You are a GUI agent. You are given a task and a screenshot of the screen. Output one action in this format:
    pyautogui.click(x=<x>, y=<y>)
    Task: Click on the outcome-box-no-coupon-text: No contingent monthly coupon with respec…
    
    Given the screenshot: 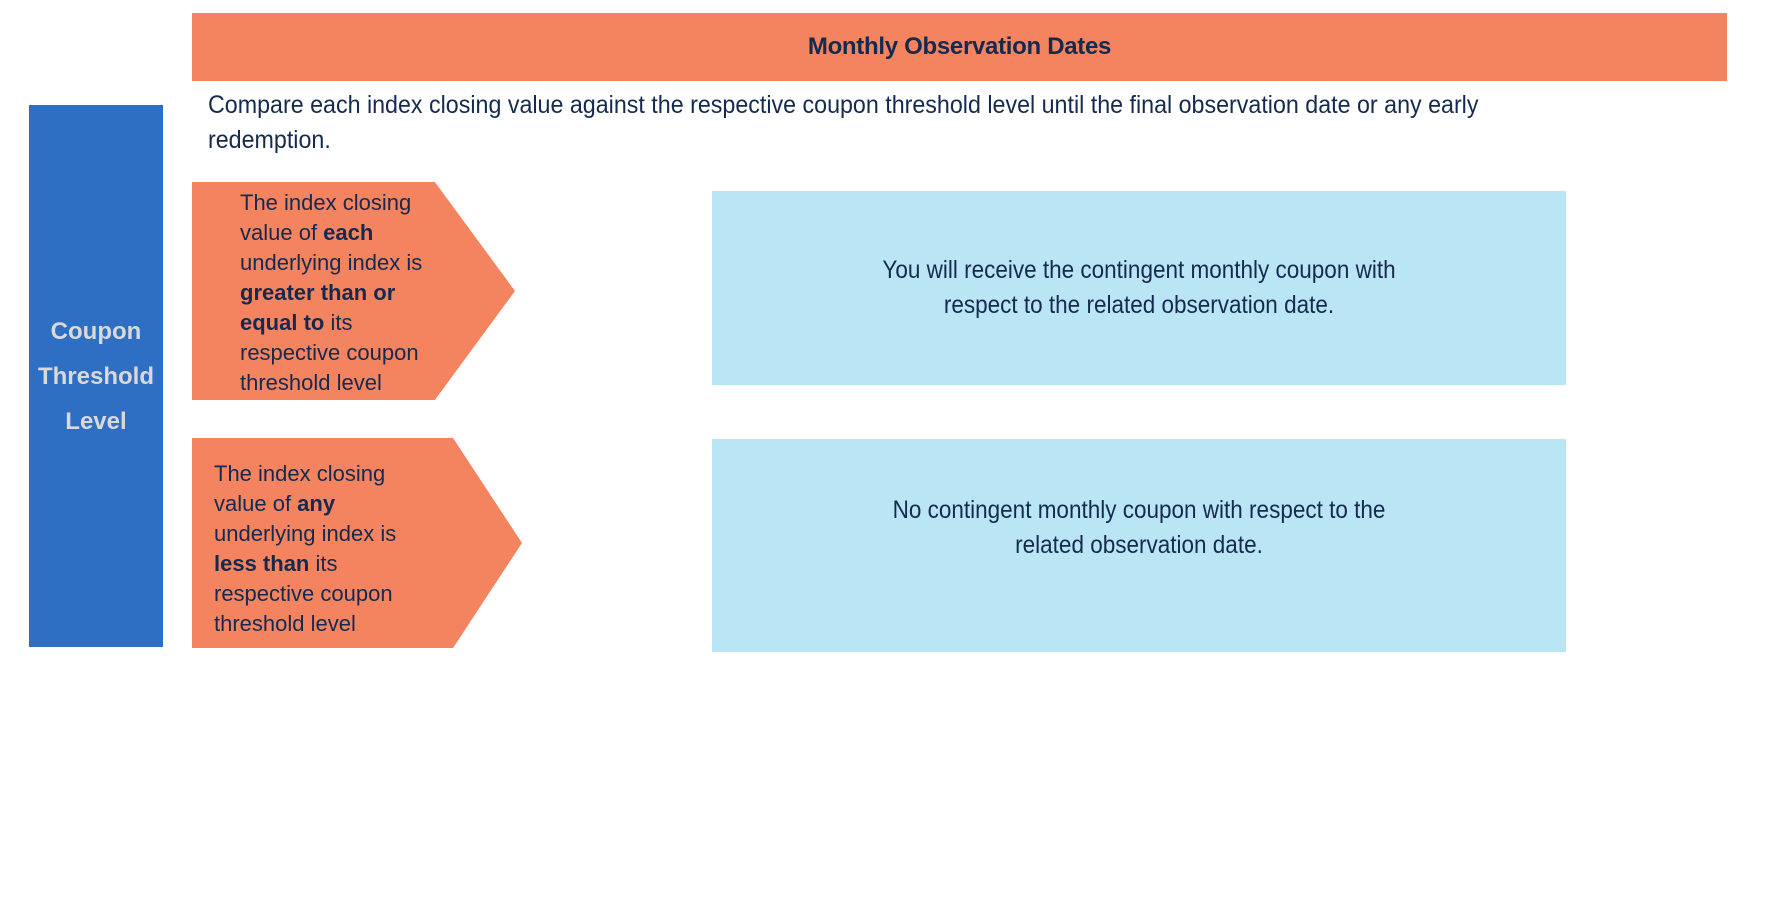 What is the action you would take?
    pyautogui.click(x=1139, y=527)
    